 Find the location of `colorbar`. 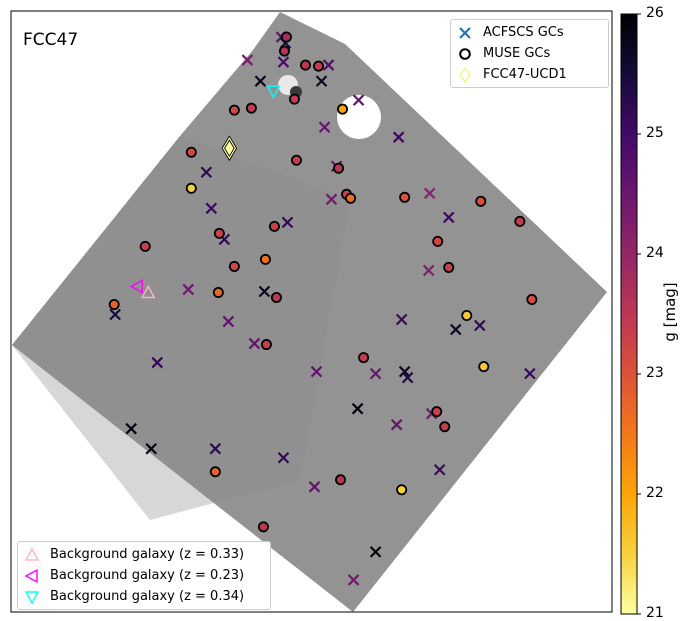

colorbar is located at coordinates (629, 314).